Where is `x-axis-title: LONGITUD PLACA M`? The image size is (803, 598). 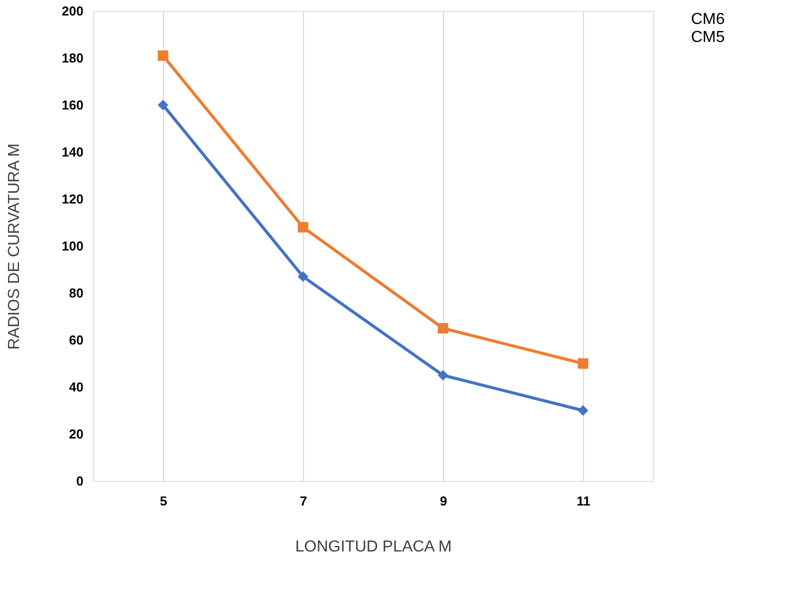 x-axis-title: LONGITUD PLACA M is located at coordinates (373, 547).